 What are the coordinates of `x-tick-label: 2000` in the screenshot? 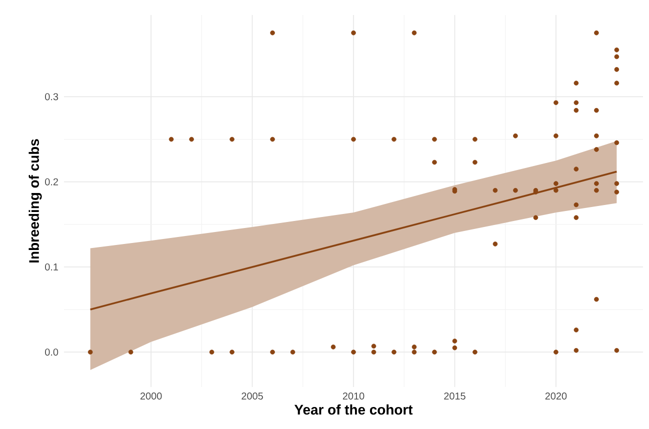 It's located at (151, 396).